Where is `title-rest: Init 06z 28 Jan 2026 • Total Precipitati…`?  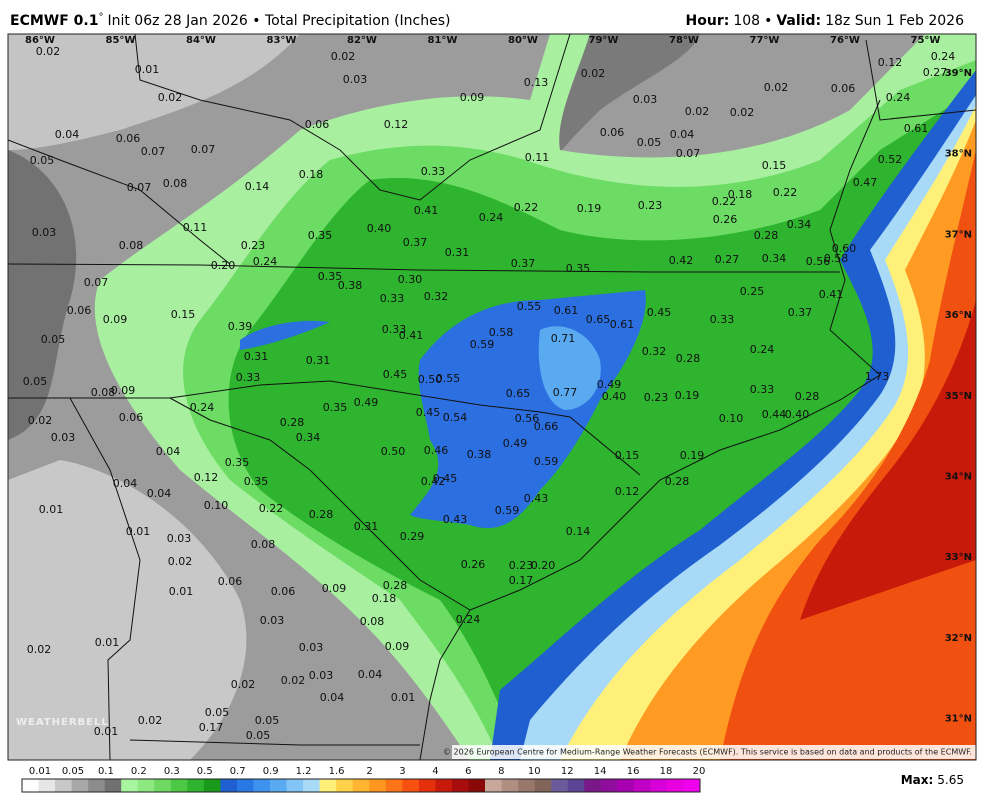 title-rest: Init 06z 28 Jan 2026 • Total Precipitati… is located at coordinates (278, 21).